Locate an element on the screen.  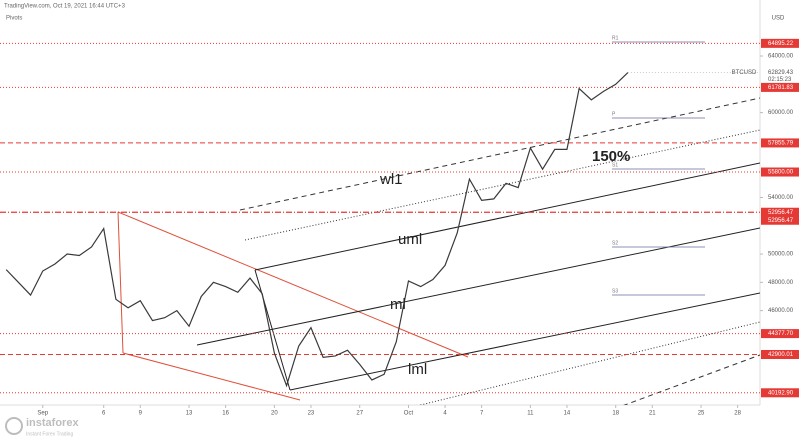
level-label: 55800.00 is located at coordinates (781, 173).